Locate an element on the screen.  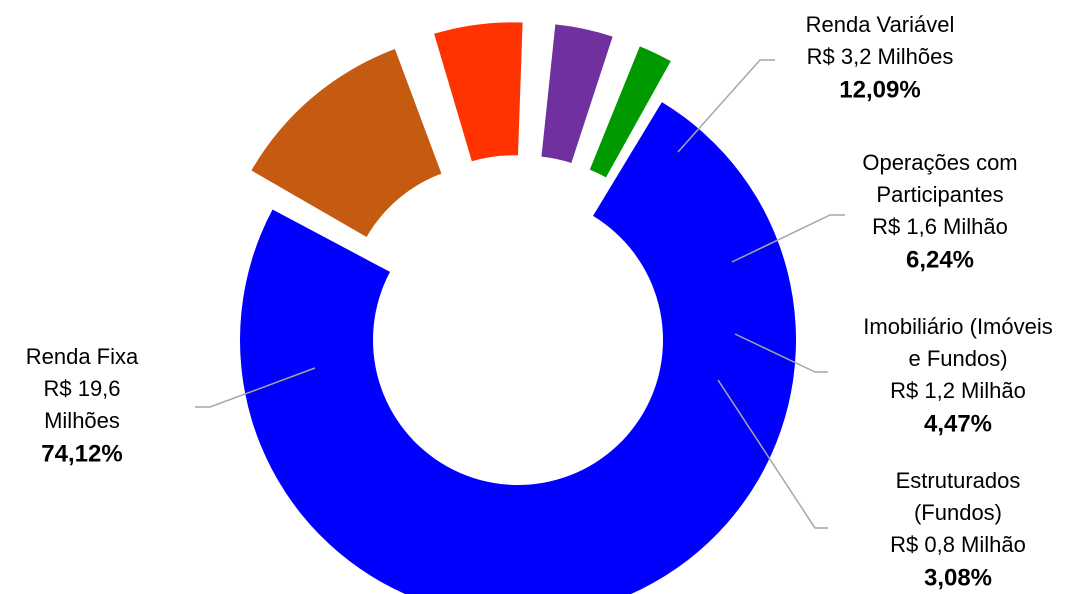
data-label-renda-variavel: Renda Variável R$ 3,2 Milhões 12,09% is located at coordinates (880, 58).